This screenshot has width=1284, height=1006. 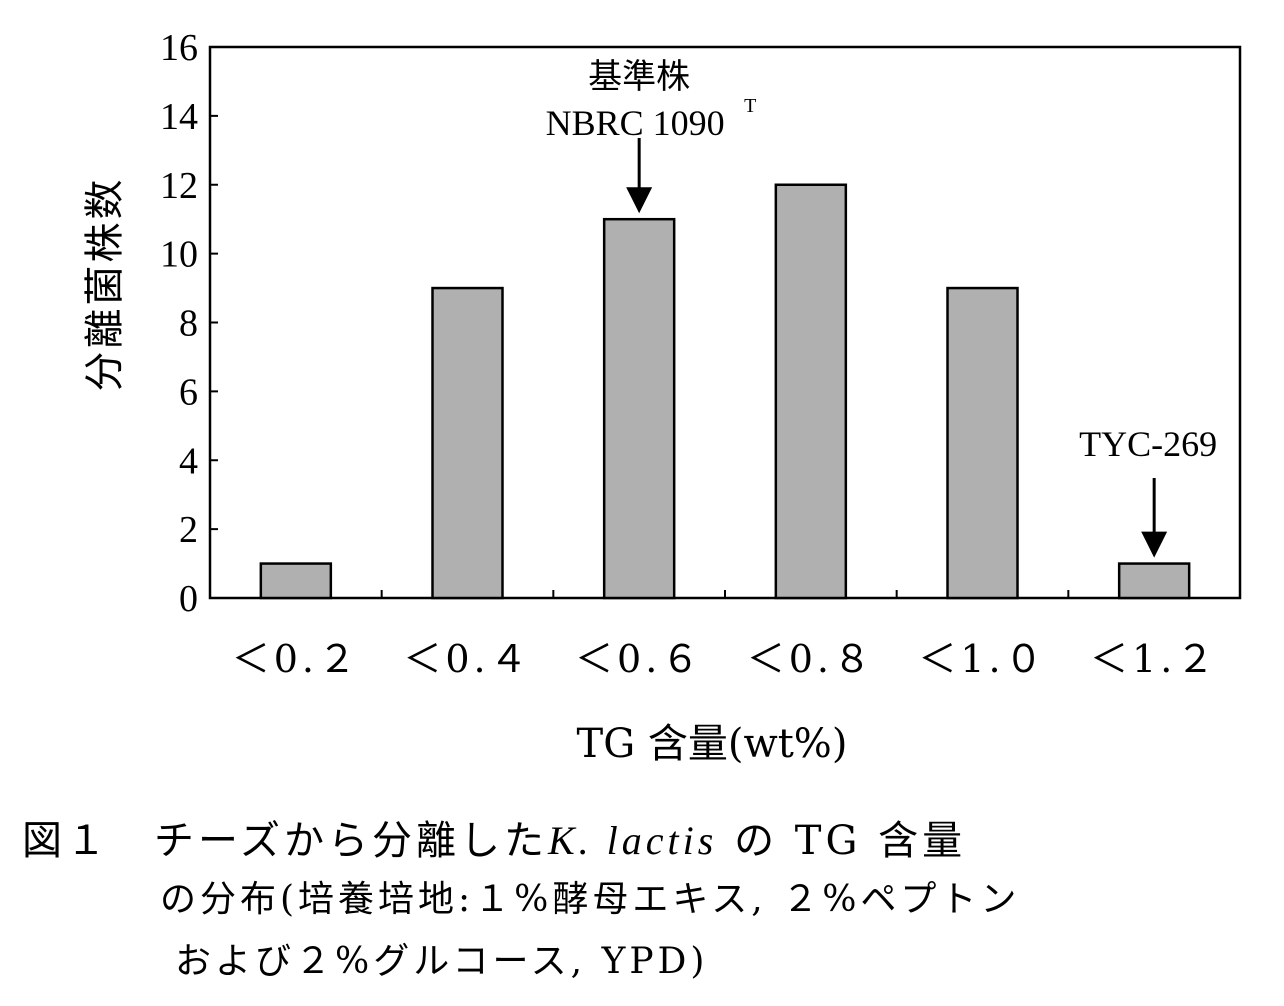 I want to click on y-tick-label: 10, so click(x=179, y=255).